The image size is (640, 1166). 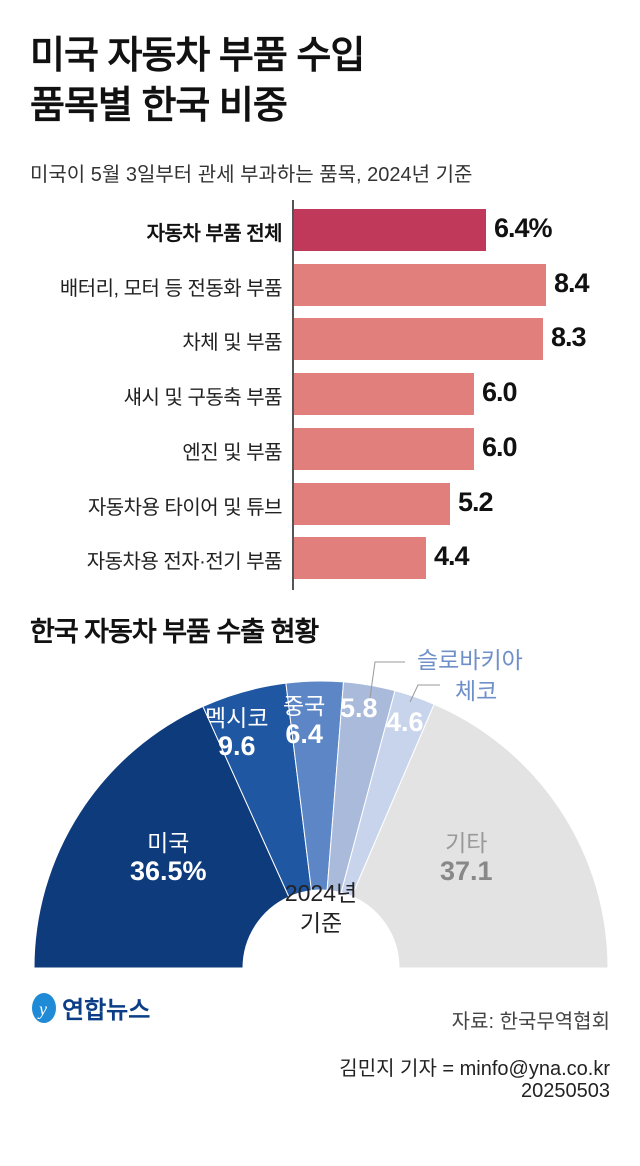 What do you see at coordinates (185, 507) in the screenshot?
I see `bar-label: 자동차용 타이어 및 튜브` at bounding box center [185, 507].